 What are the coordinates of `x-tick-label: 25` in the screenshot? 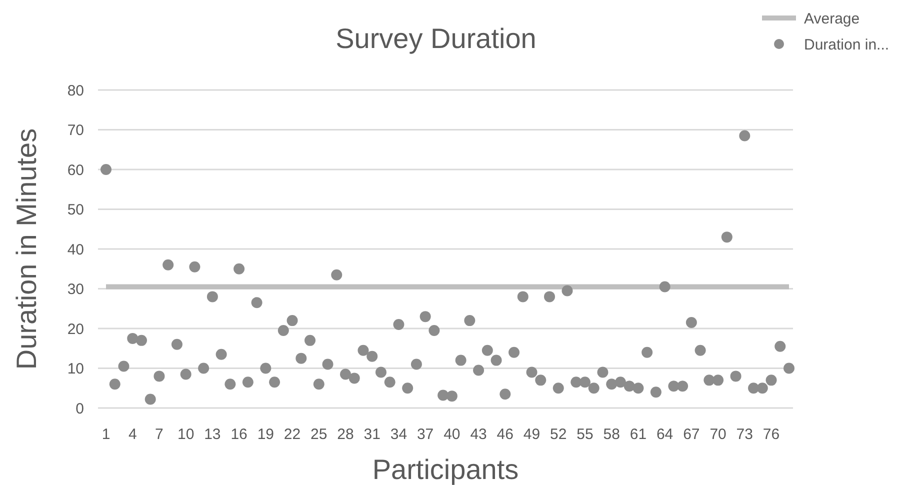 It's located at (319, 434).